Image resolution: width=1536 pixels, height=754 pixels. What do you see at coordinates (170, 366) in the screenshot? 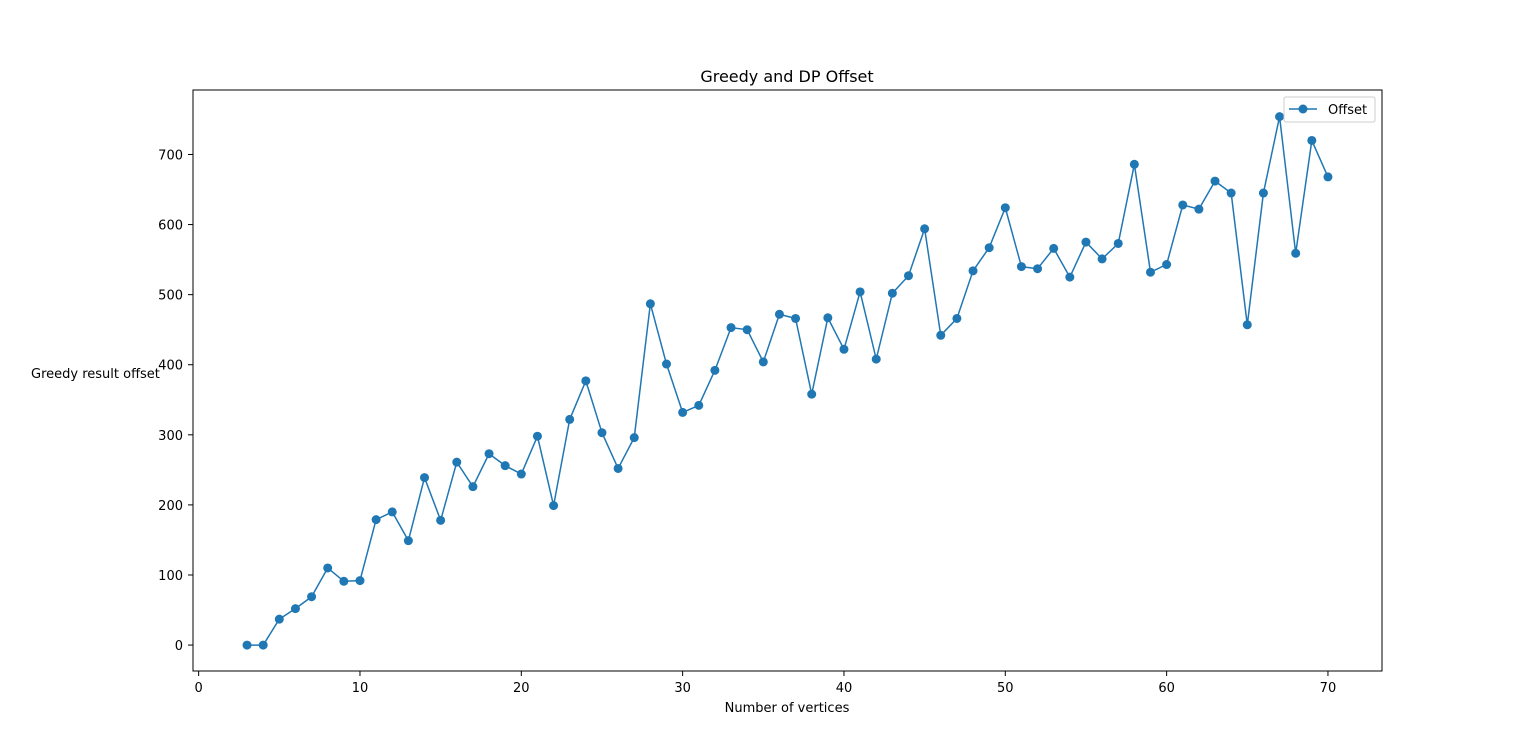
I see `y-tick-label: 400` at bounding box center [170, 366].